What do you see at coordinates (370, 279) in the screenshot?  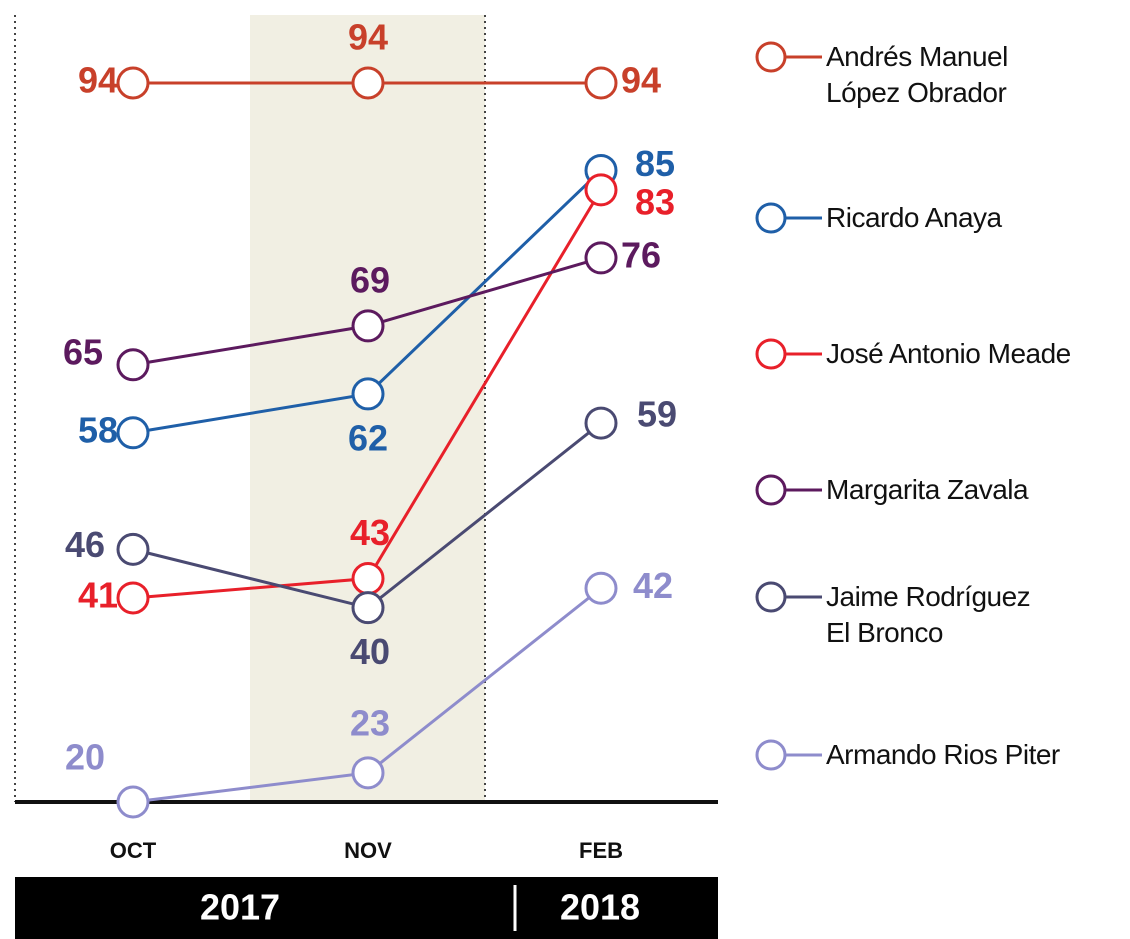 I see `data-label: 69` at bounding box center [370, 279].